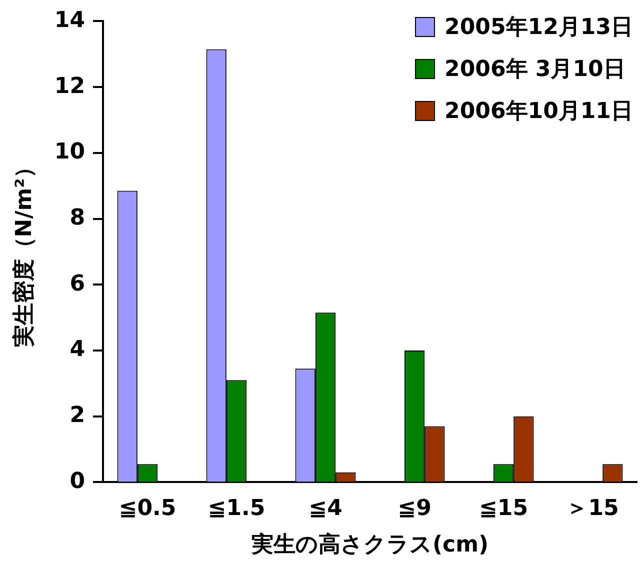 This screenshot has width=643, height=567. I want to click on x-tick-label: ≦4, so click(325, 509).